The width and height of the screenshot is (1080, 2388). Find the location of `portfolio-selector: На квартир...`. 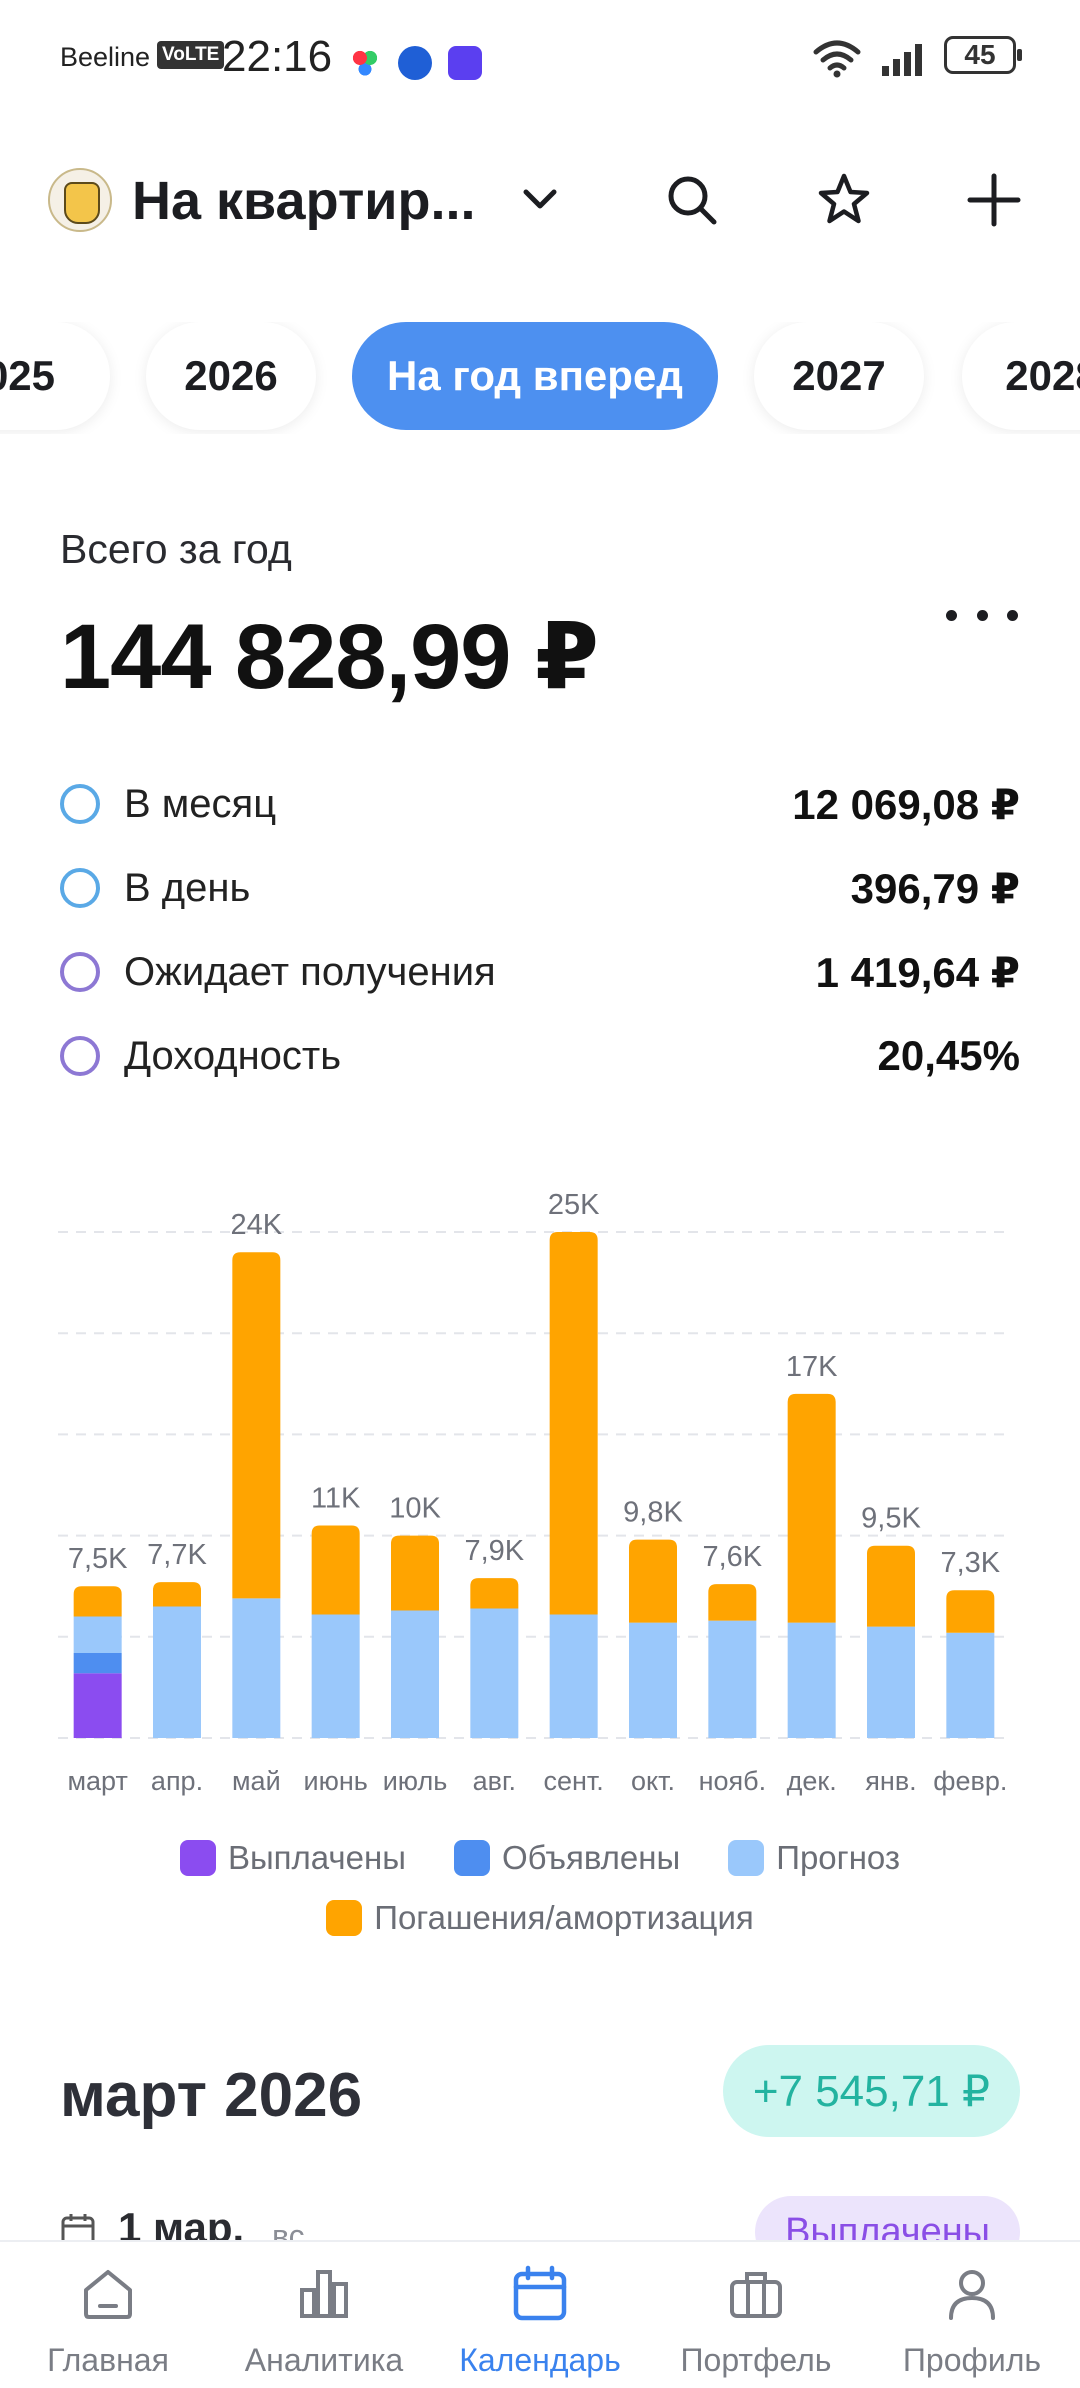

portfolio-selector: На квартир... is located at coordinates (304, 201).